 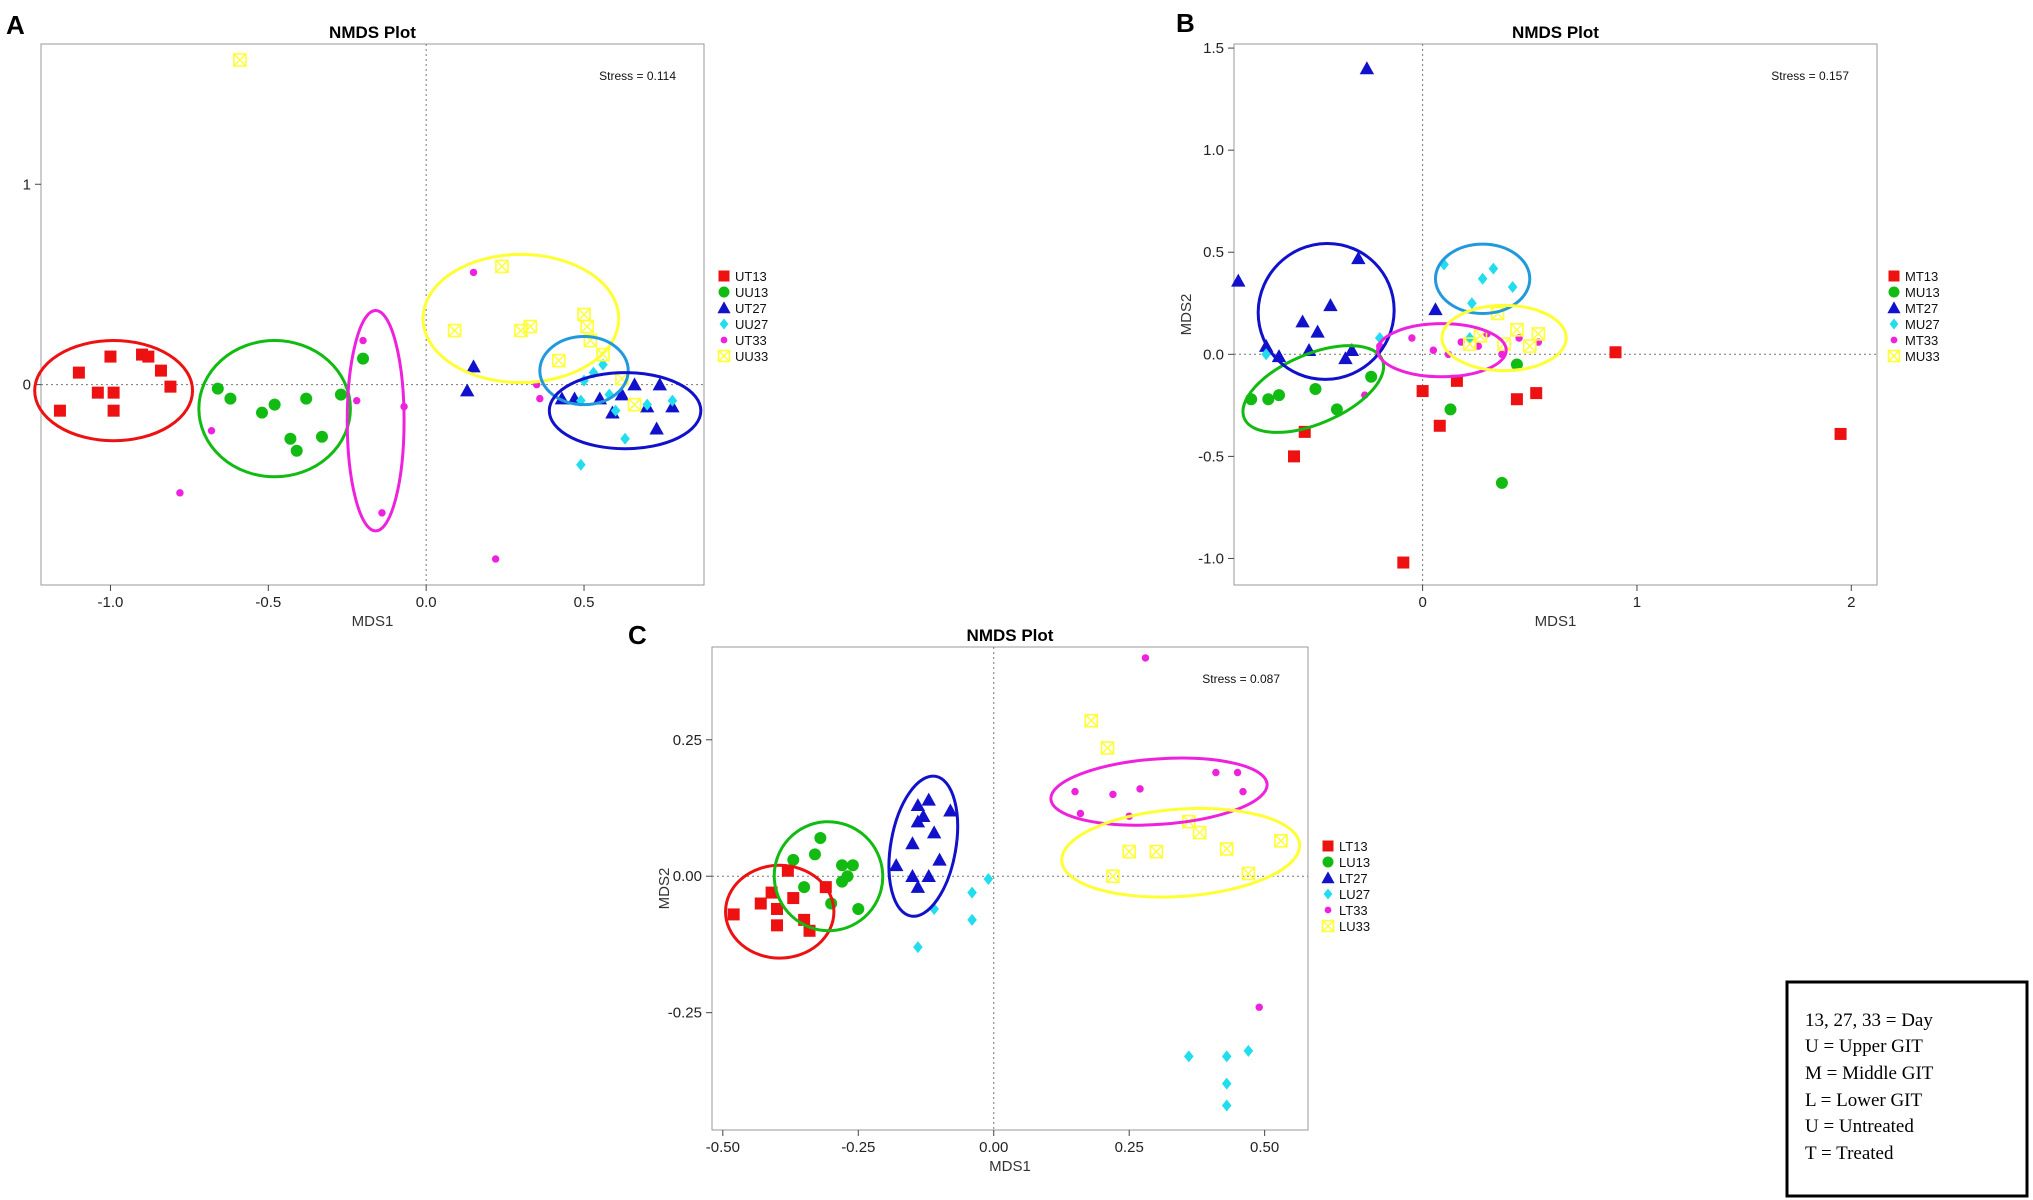 I want to click on key-line-2: U = Upper GIT, so click(x=1864, y=1046).